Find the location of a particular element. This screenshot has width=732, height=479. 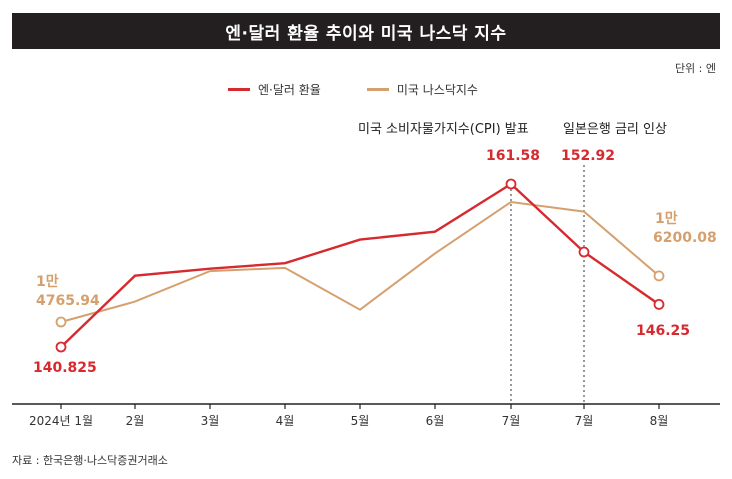

legend-item-nasdaq: 미국 나스닥지수 is located at coordinates (422, 89).